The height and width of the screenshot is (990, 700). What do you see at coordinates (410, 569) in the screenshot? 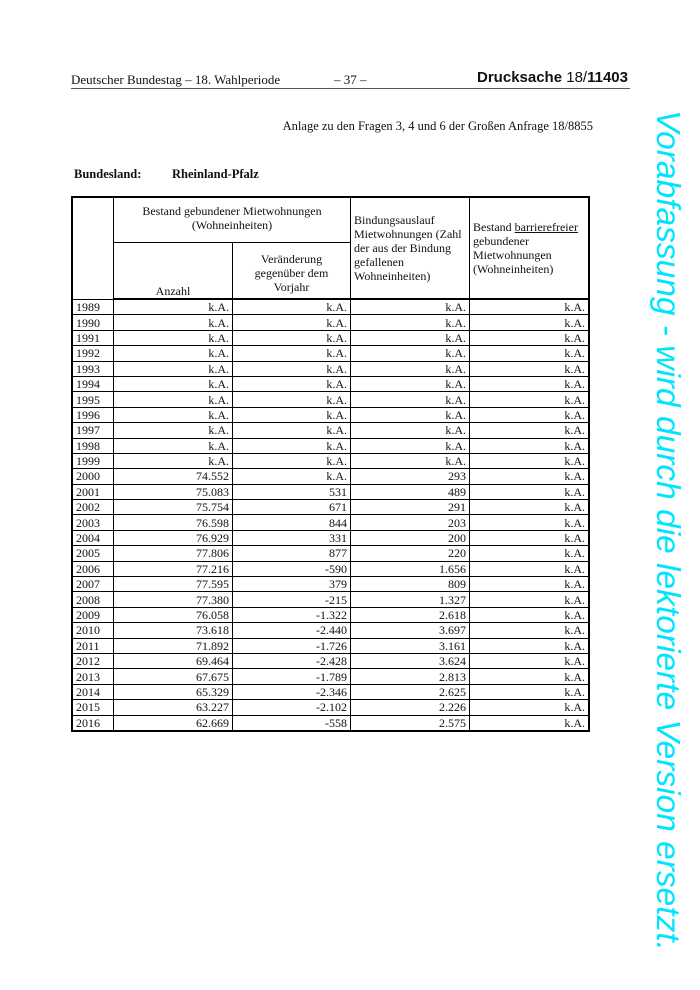
I see `bindungsauslauf-cell: 1.656` at bounding box center [410, 569].